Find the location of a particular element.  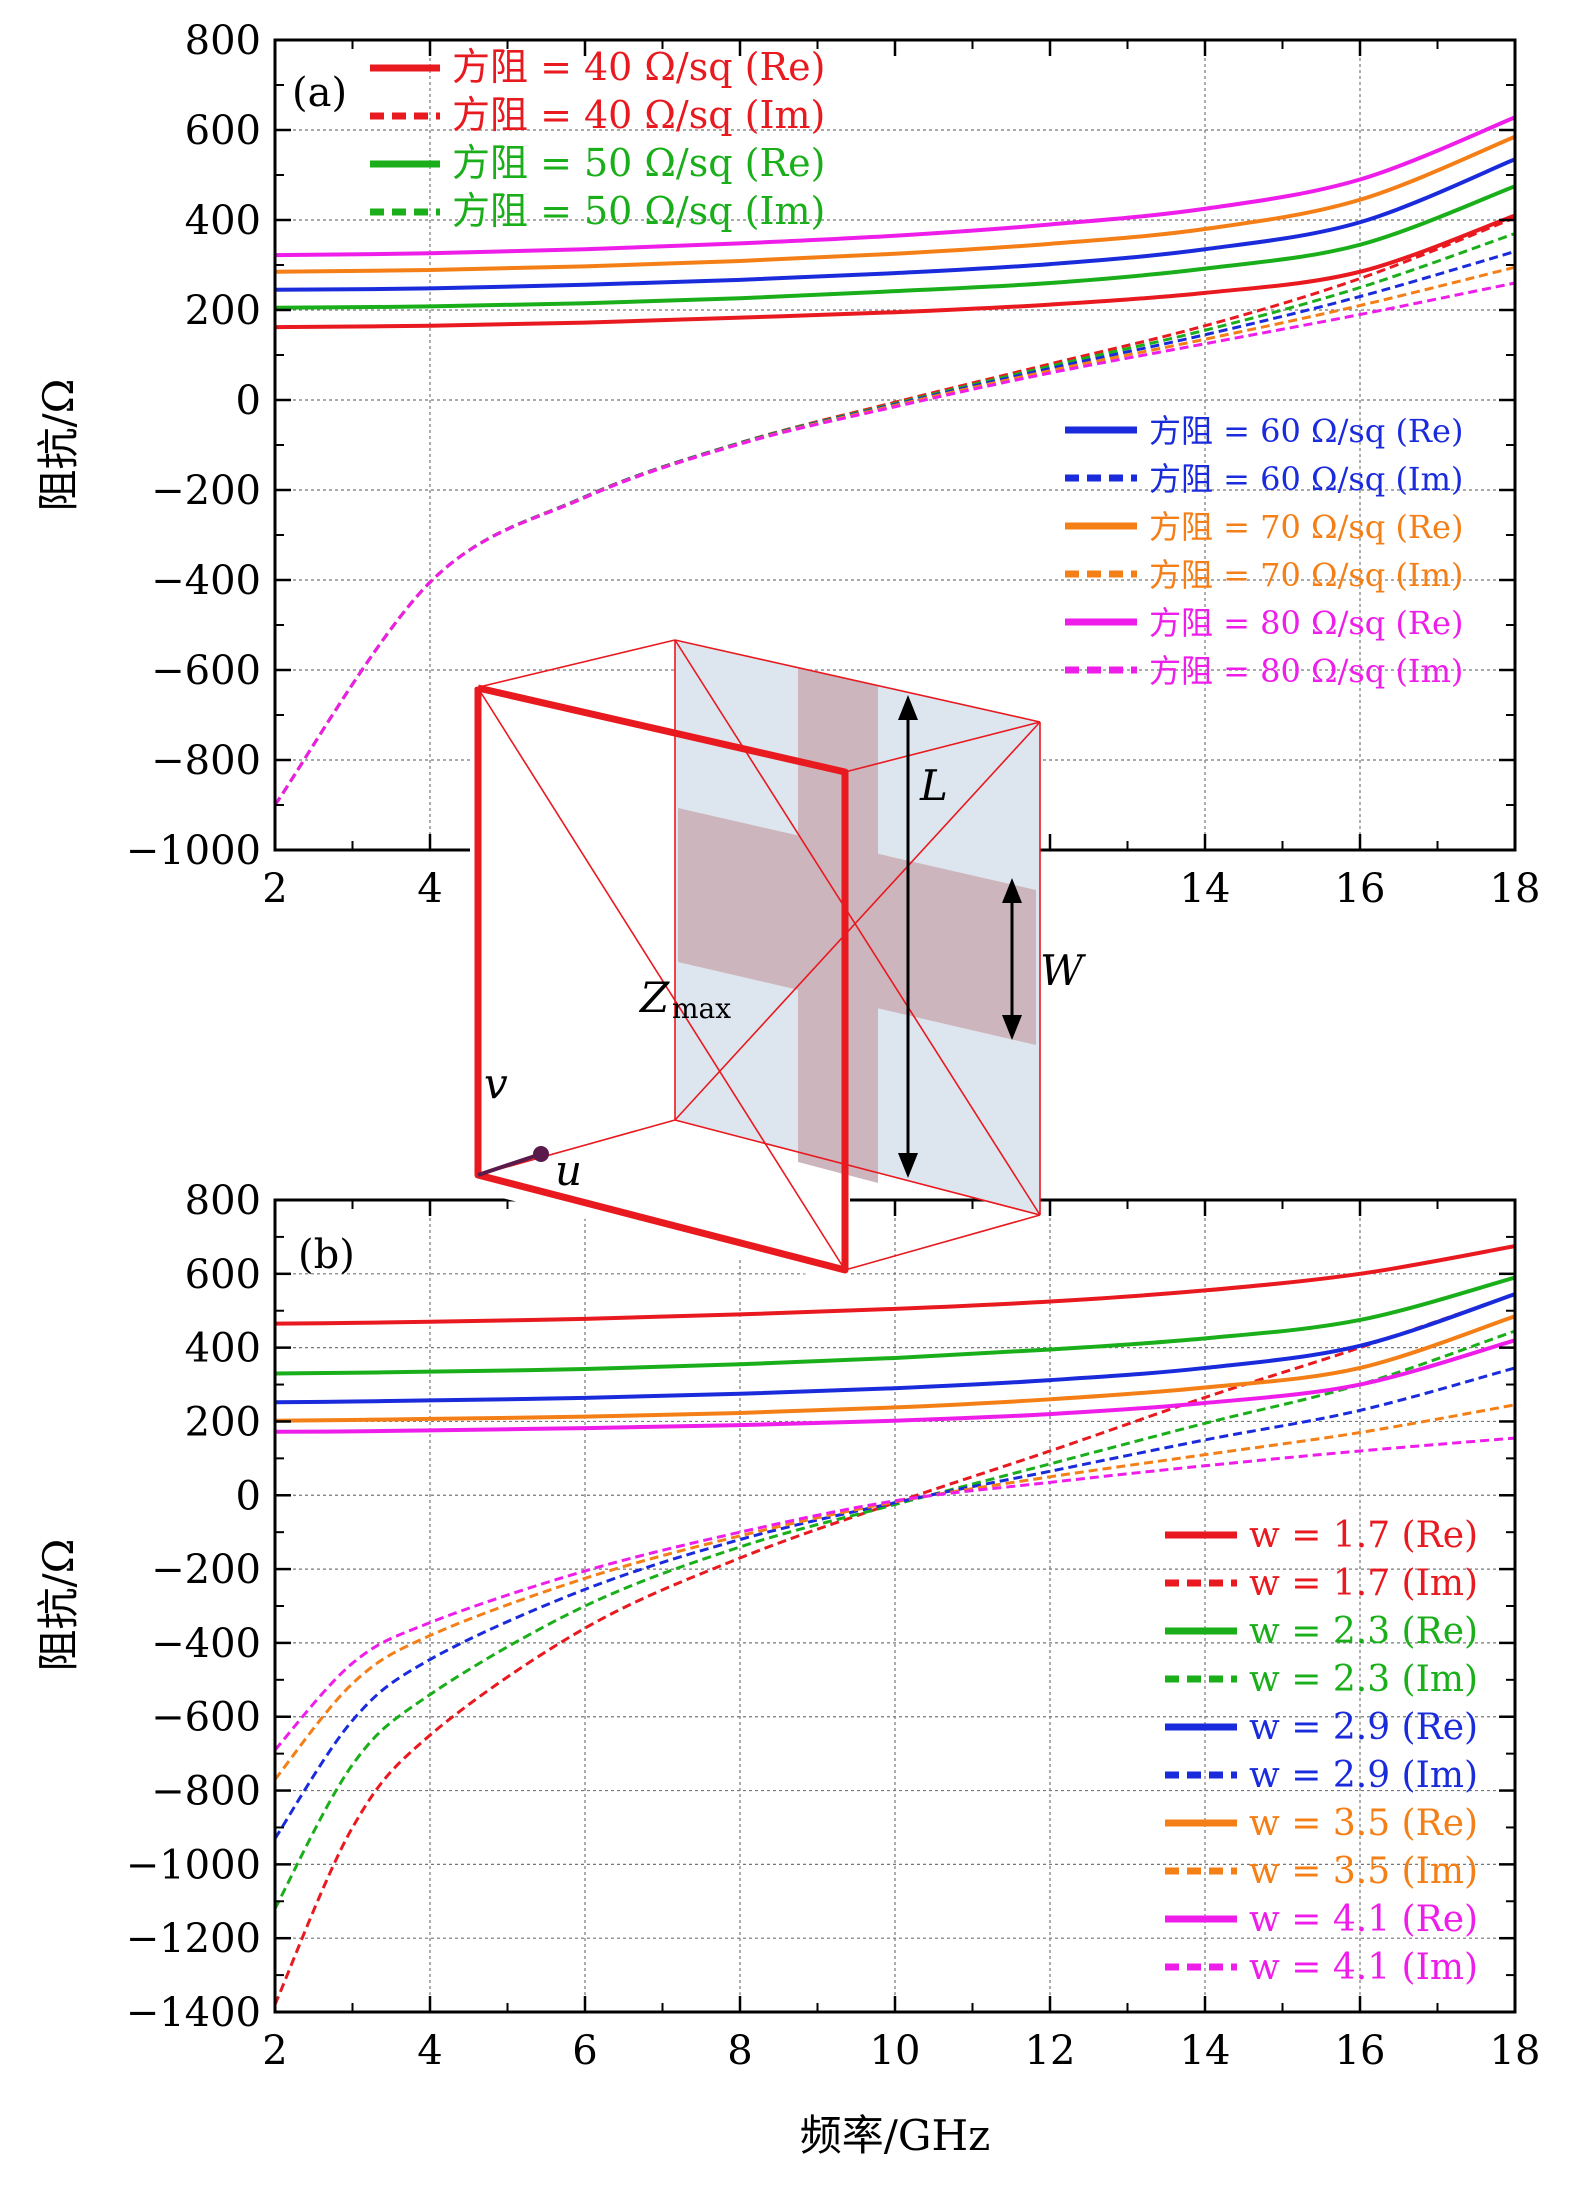

panel-label-a: (a) is located at coordinates (319, 93).